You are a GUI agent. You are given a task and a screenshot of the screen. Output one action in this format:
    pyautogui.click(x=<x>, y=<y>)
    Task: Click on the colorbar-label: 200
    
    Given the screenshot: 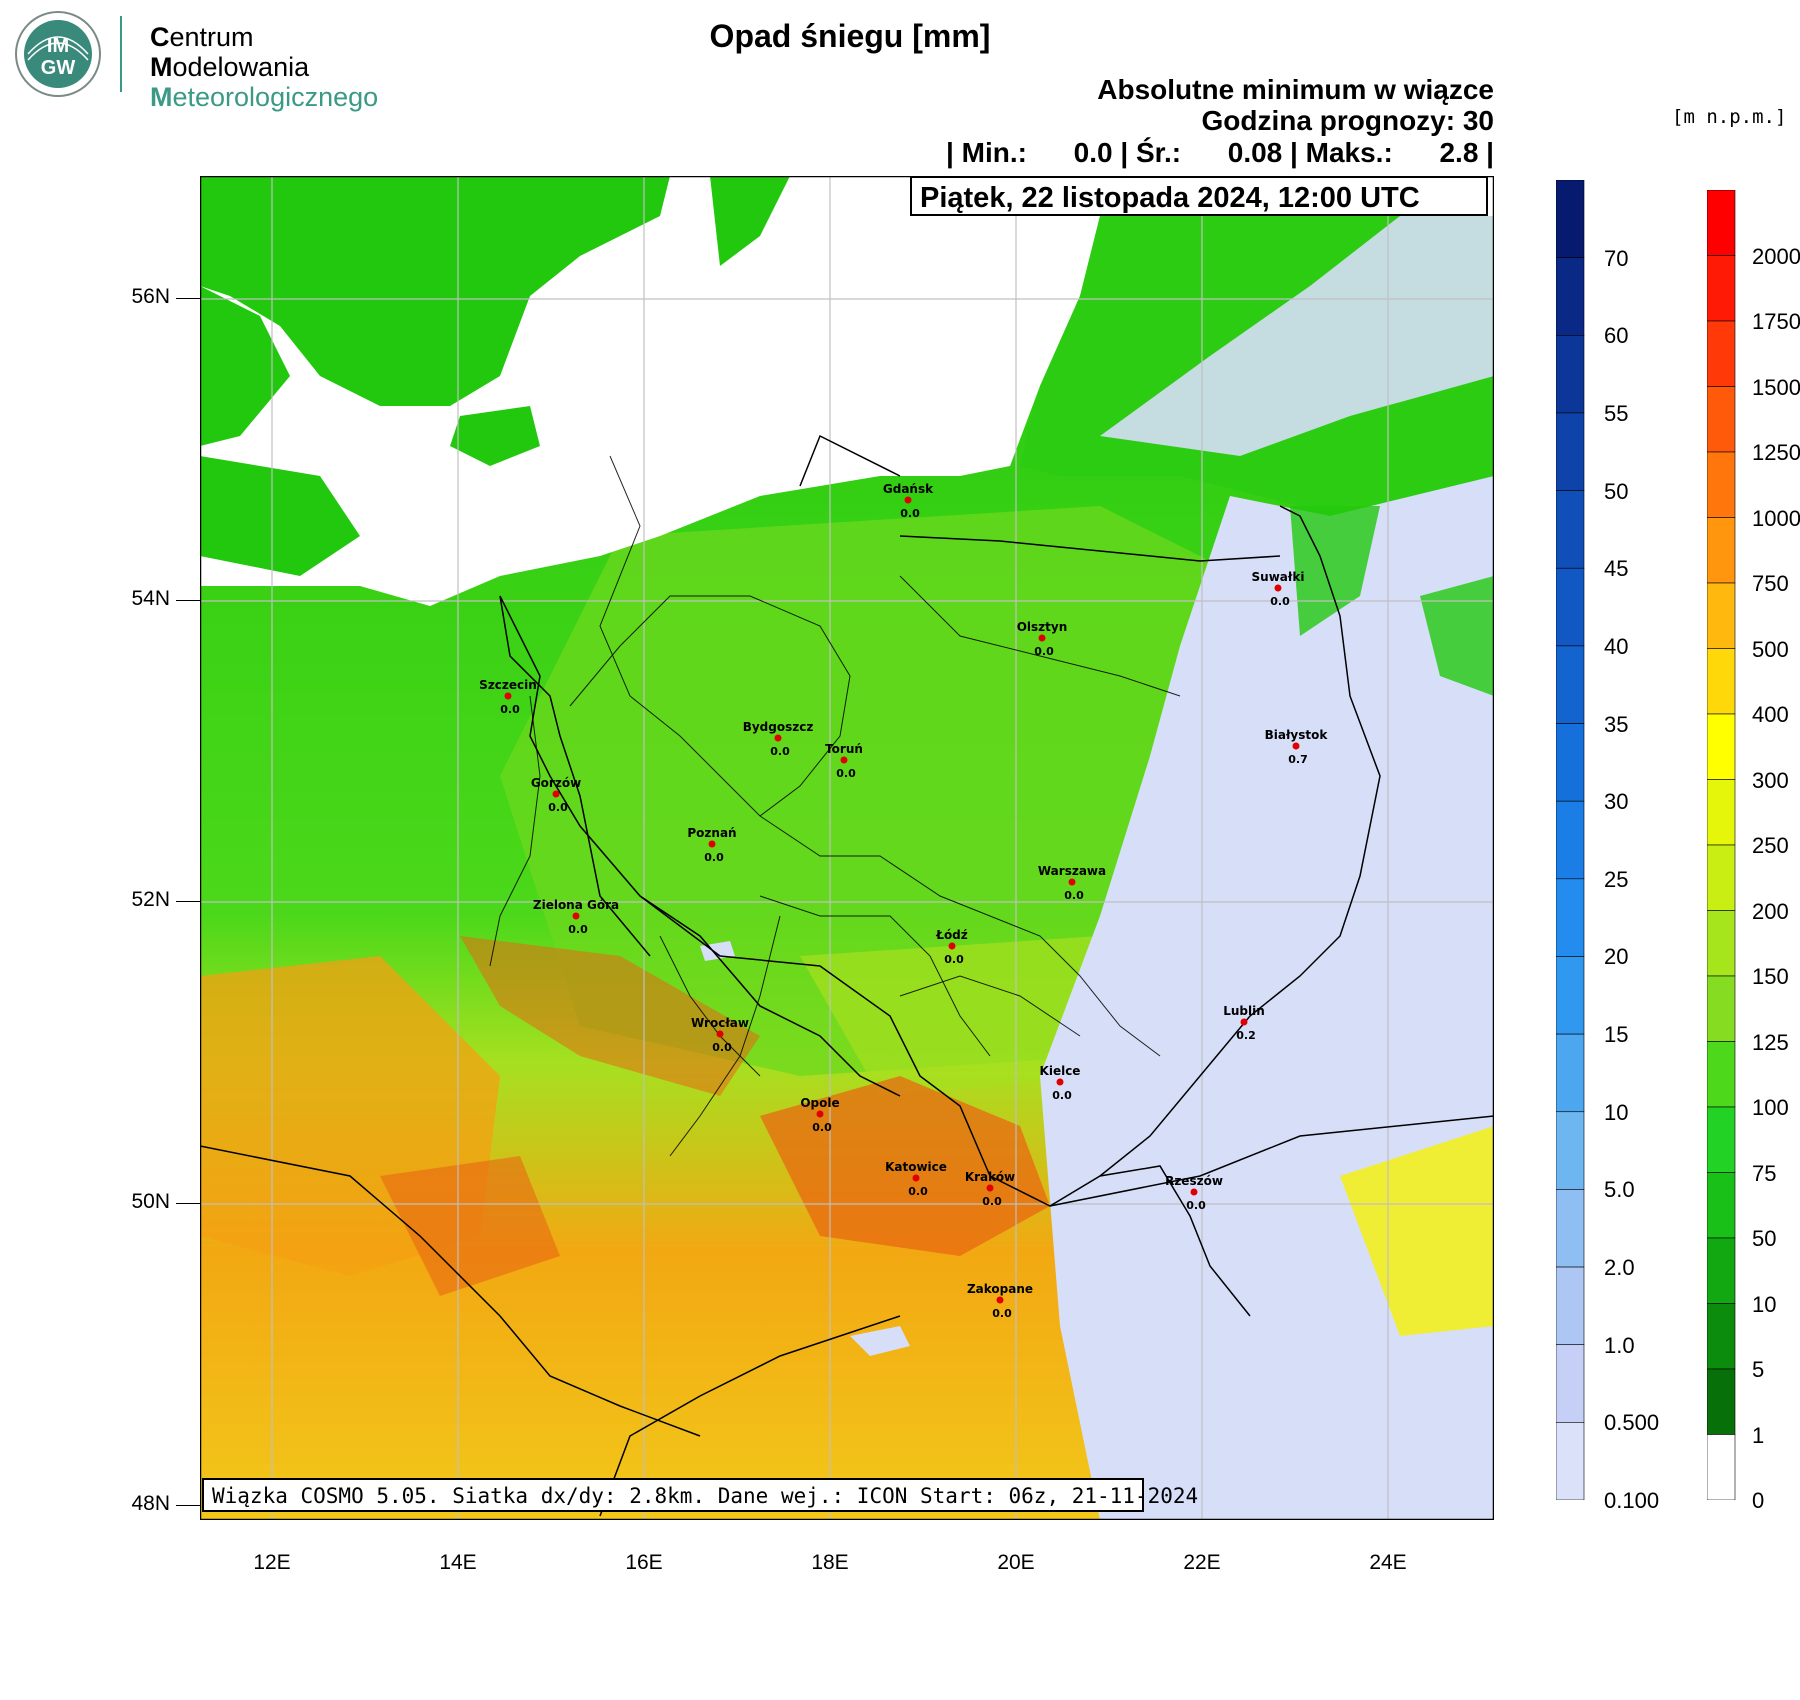 What is the action you would take?
    pyautogui.click(x=1770, y=911)
    